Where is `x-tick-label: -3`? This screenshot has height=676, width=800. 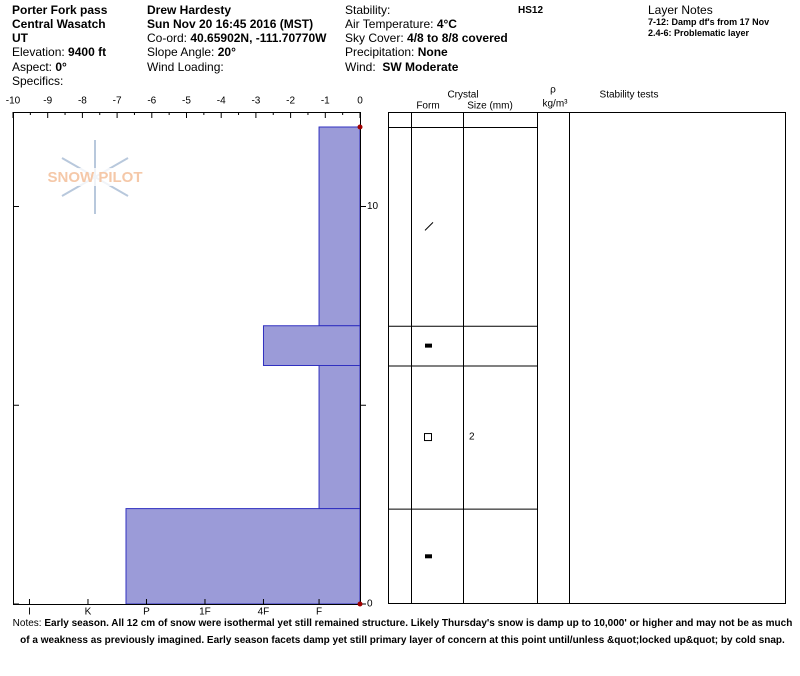
x-tick-label: -3 is located at coordinates (255, 101).